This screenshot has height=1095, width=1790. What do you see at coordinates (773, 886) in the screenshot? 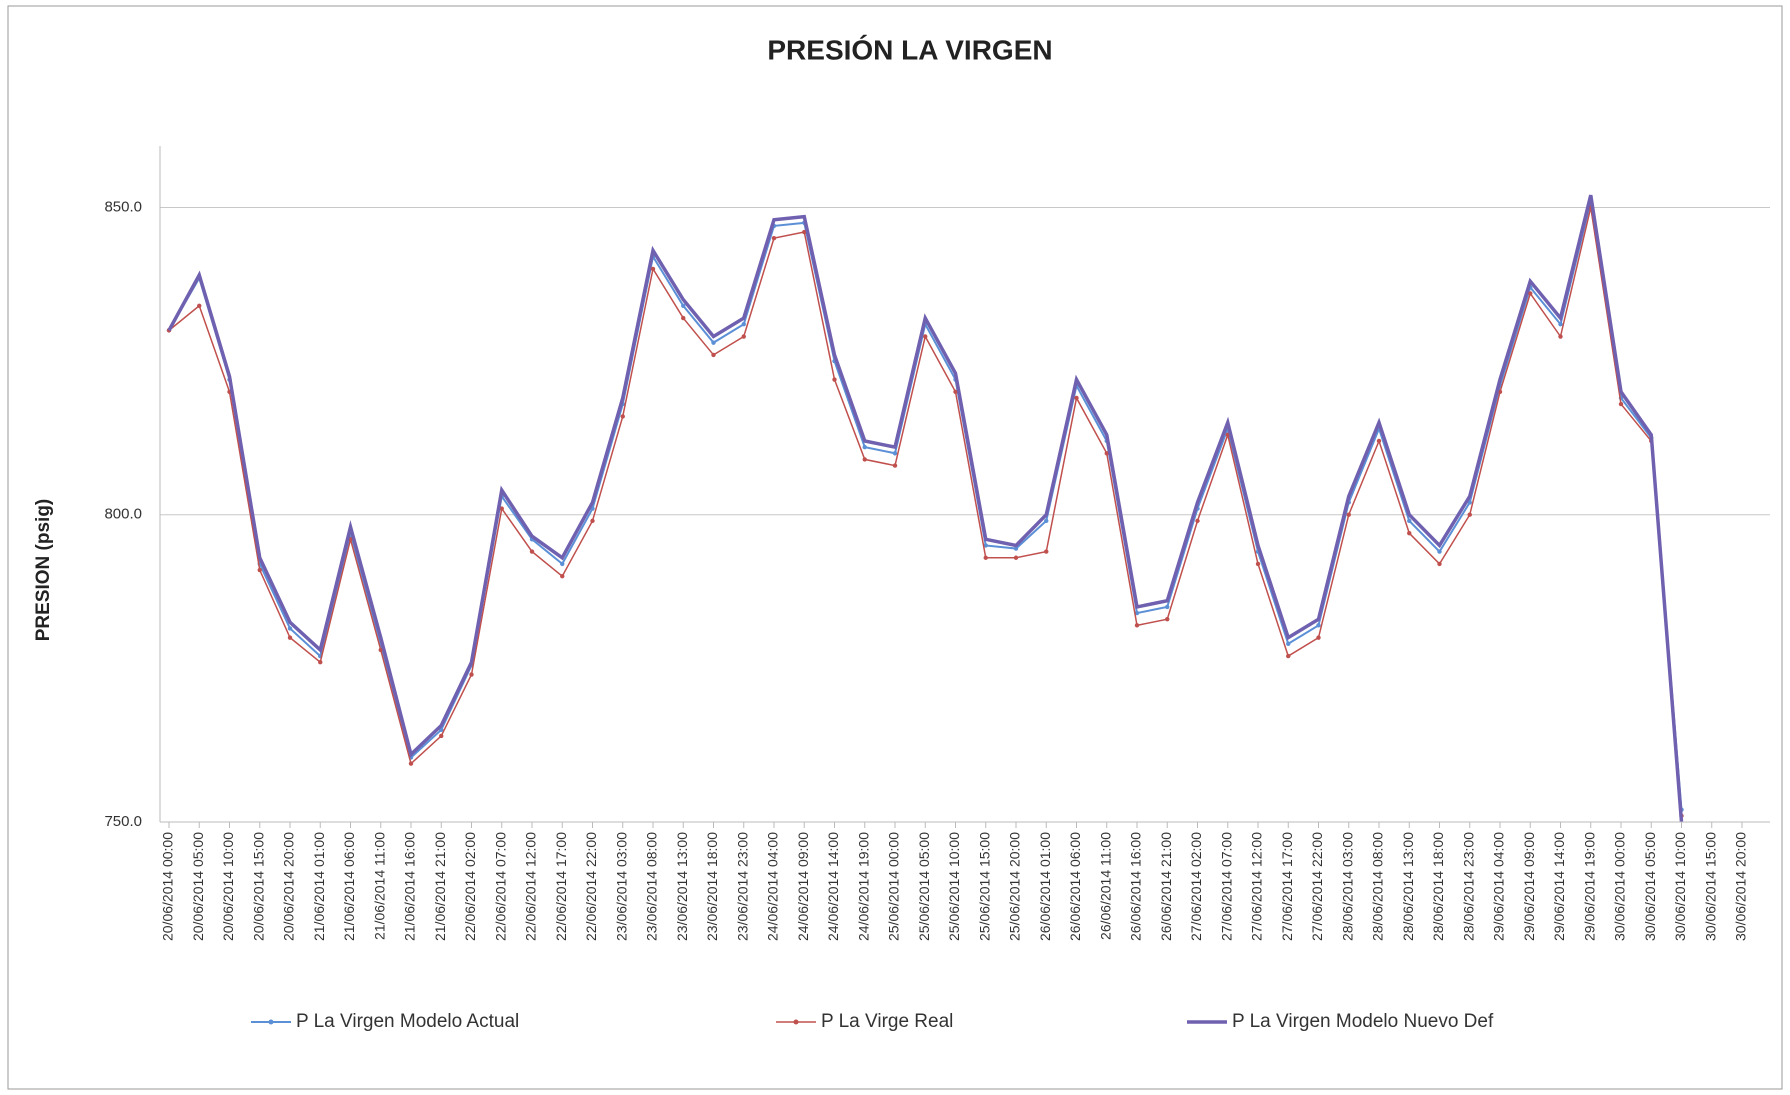
I see `x-tick-label: 24/06/2014 04:00` at bounding box center [773, 886].